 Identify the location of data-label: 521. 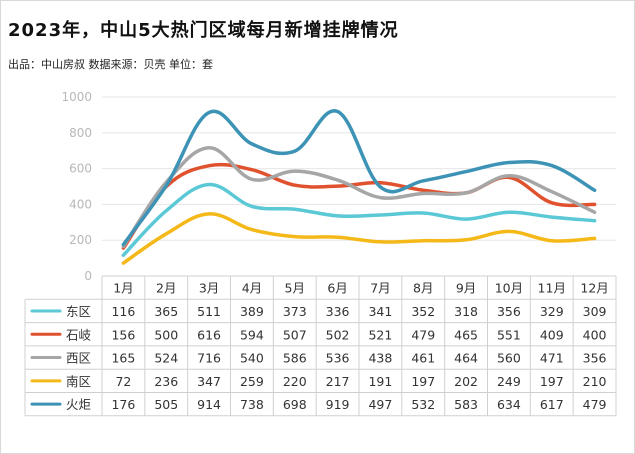
(380, 334).